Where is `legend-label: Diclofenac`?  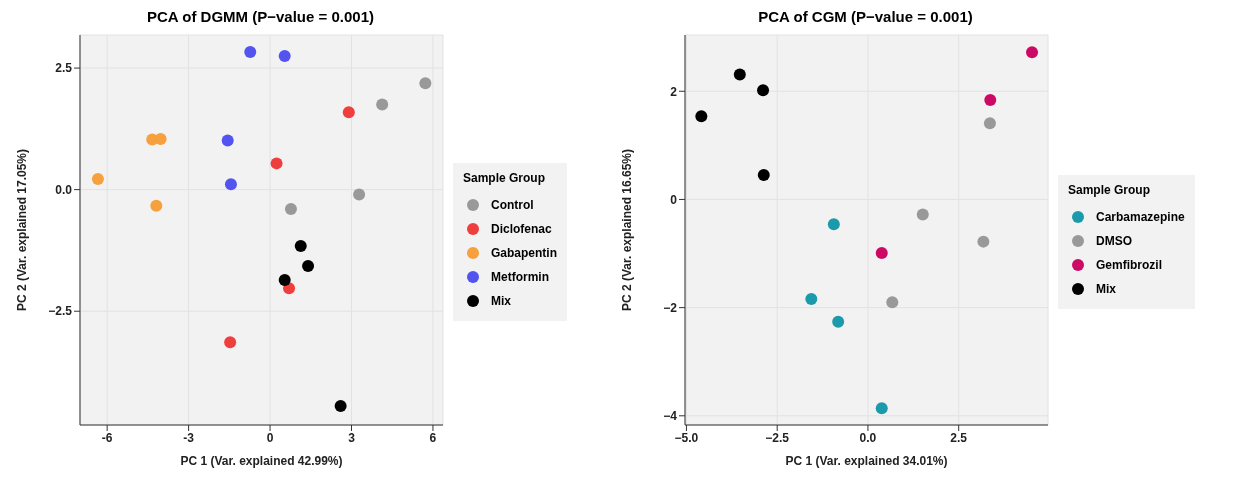 legend-label: Diclofenac is located at coordinates (521, 229).